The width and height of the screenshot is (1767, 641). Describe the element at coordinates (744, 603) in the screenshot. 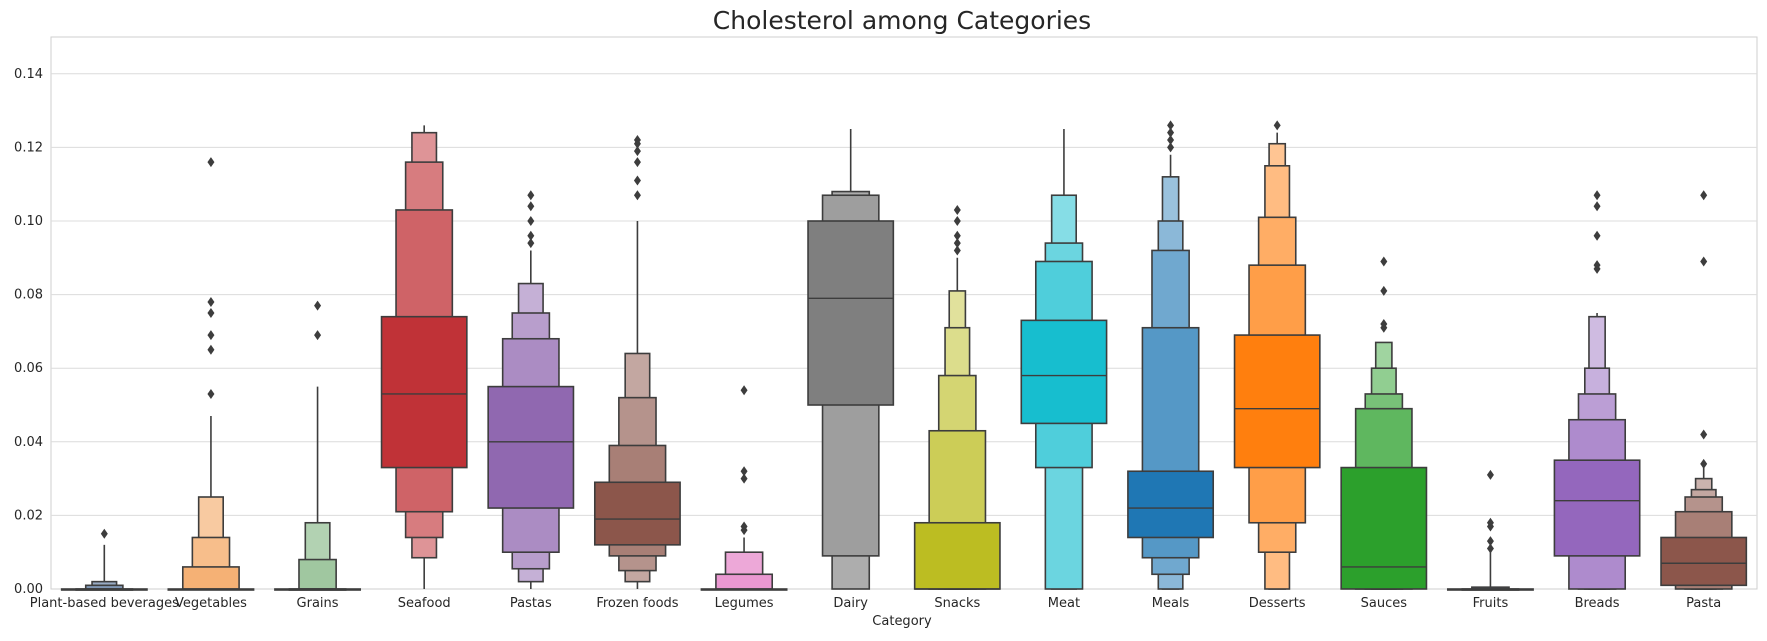

I see `x-tick-label: Legumes` at that location.